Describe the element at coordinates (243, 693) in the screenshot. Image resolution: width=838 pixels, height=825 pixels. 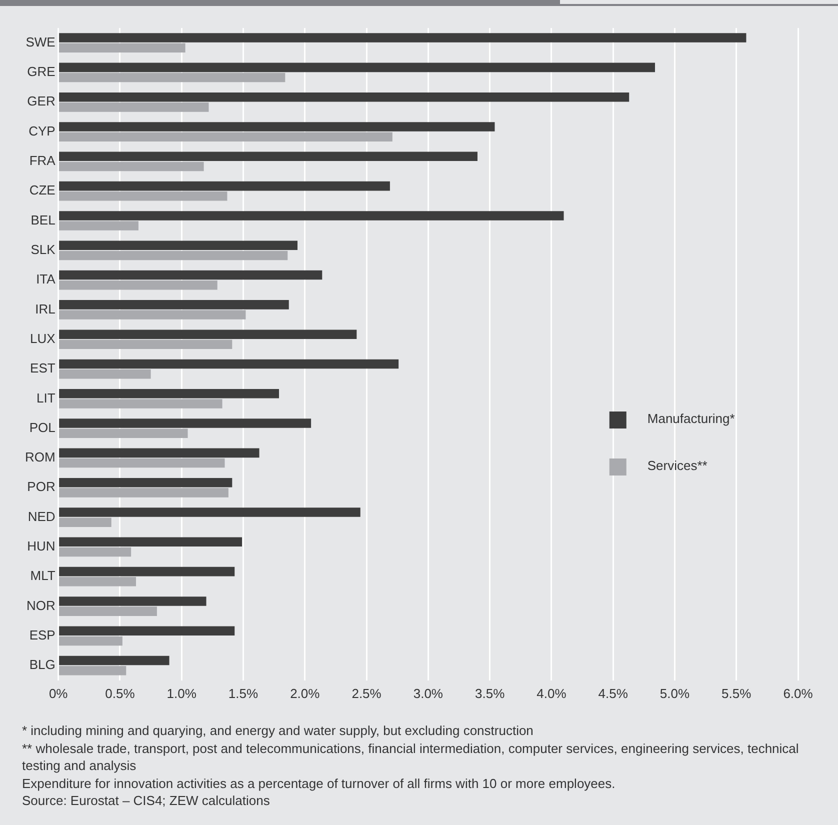
I see `x-tick-label: 1.5%` at that location.